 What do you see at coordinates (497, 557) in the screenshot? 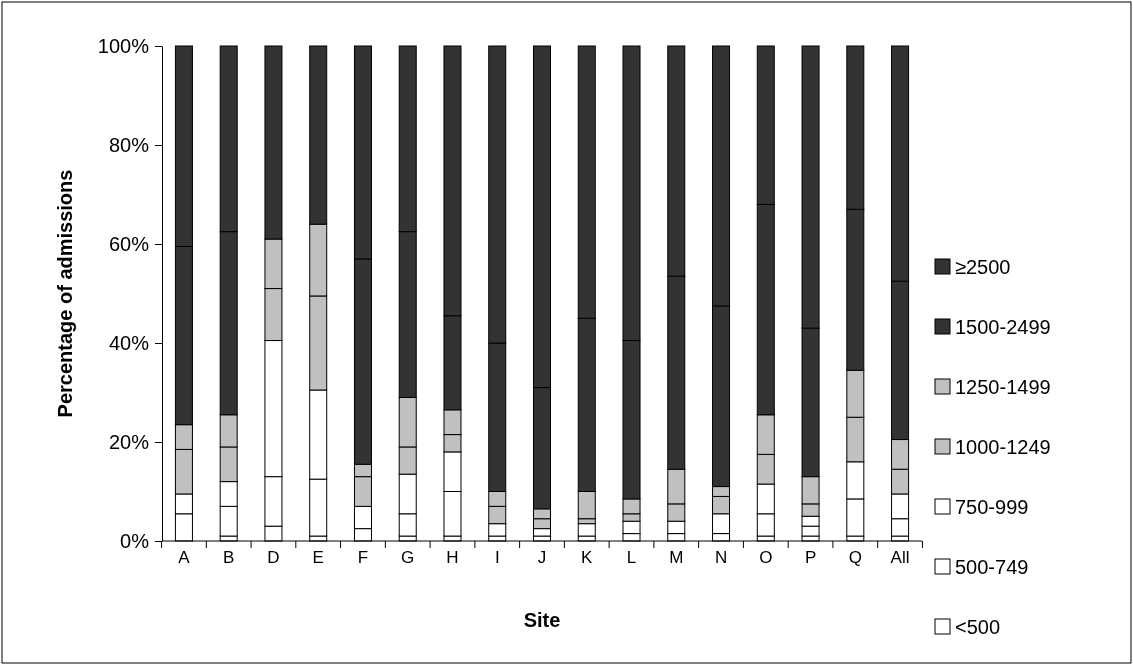
I see `x-tick-label: I` at bounding box center [497, 557].